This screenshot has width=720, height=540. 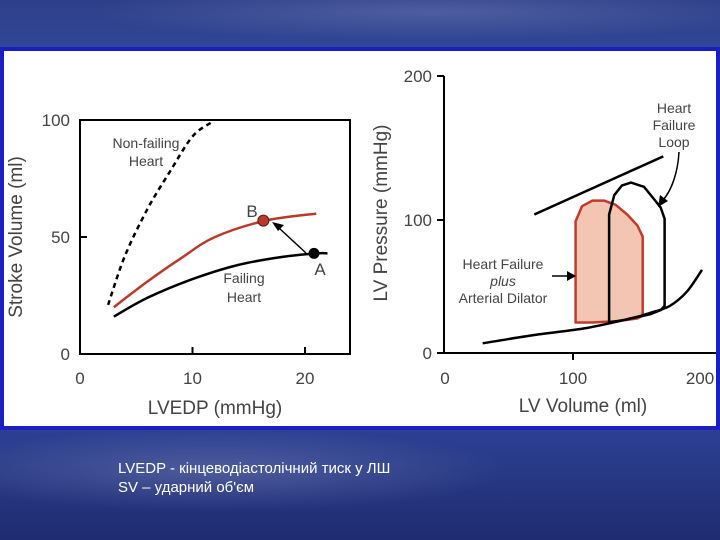 I want to click on nonfailing-label-line1: Non-failing, so click(x=146, y=143).